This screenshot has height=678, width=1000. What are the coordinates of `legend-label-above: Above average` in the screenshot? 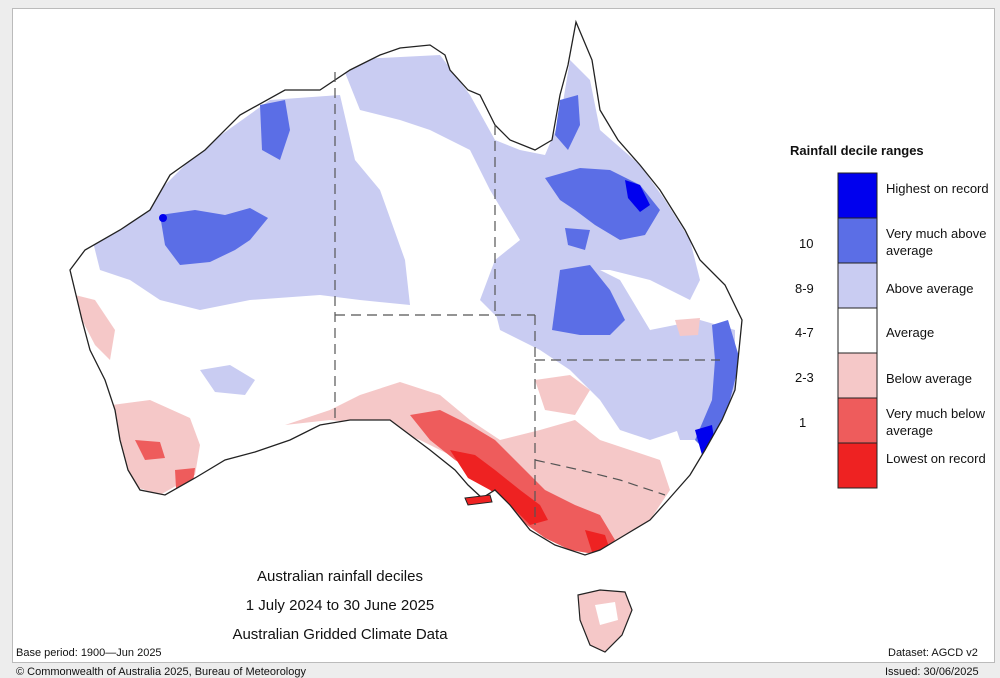 It's located at (930, 288).